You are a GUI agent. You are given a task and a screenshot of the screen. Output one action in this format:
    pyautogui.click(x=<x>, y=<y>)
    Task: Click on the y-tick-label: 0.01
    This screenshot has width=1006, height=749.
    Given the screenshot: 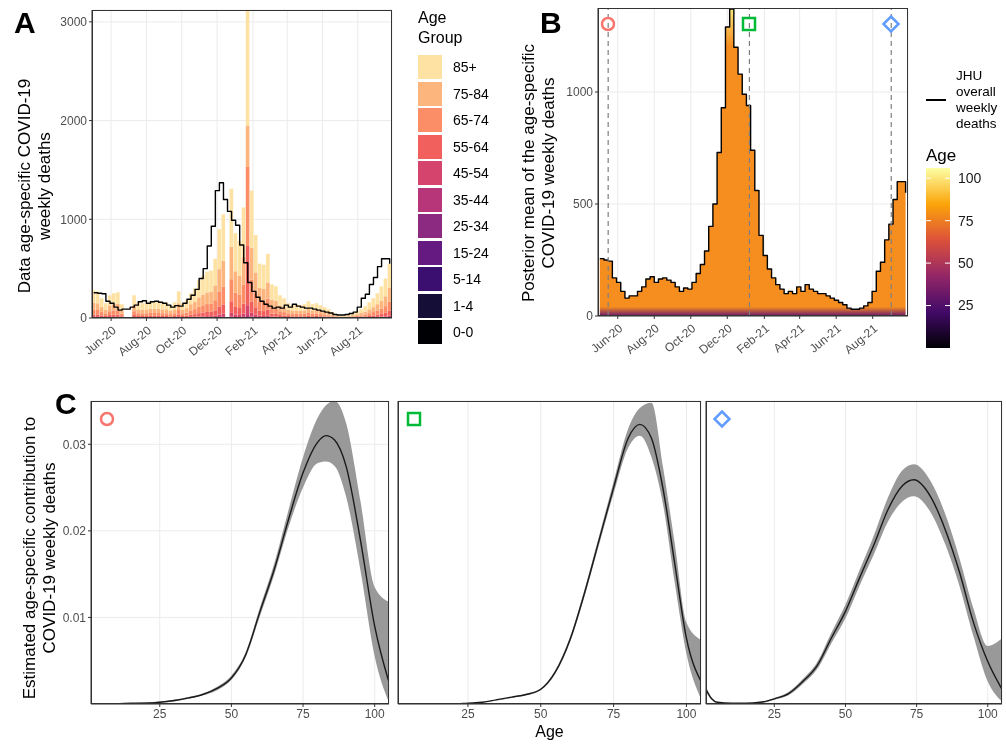 What is the action you would take?
    pyautogui.click(x=74, y=617)
    